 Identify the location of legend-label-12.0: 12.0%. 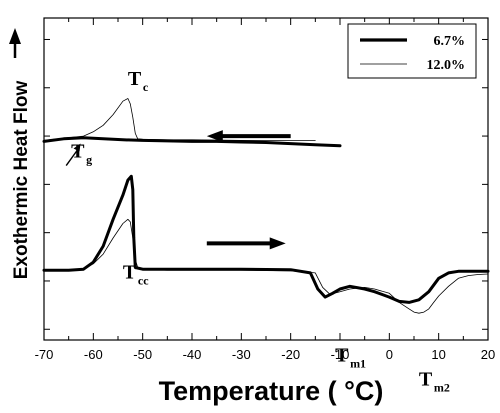
(446, 65).